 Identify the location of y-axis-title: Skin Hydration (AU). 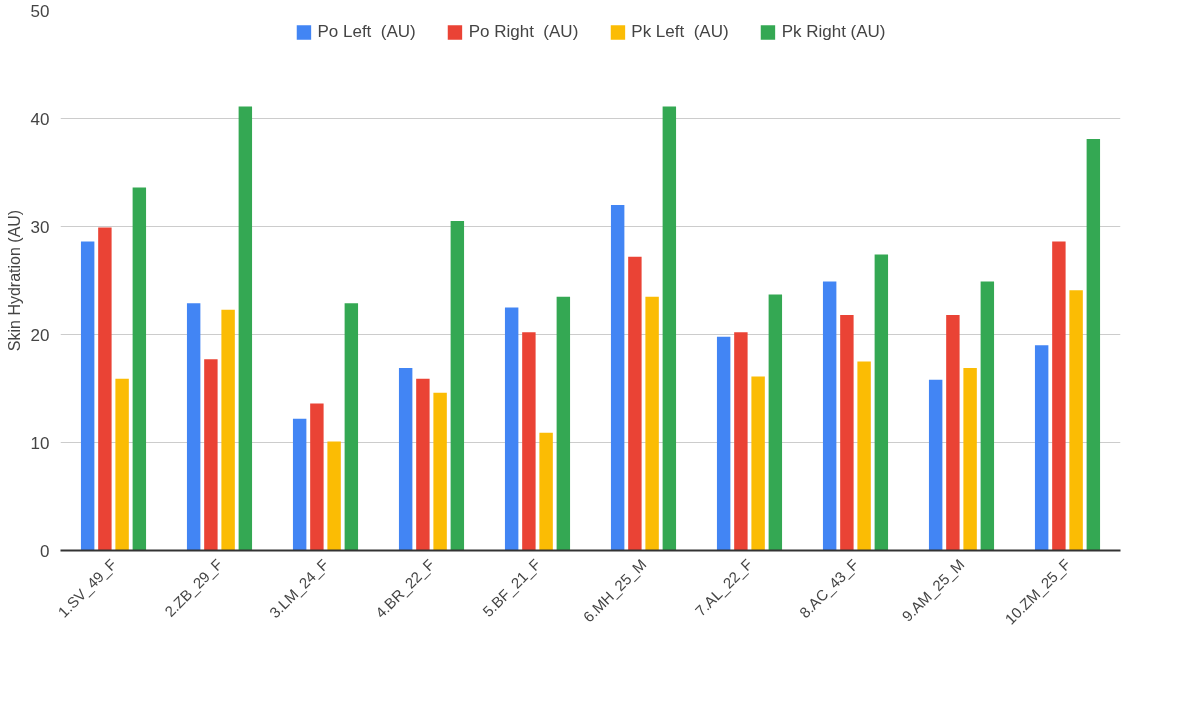
(14, 280).